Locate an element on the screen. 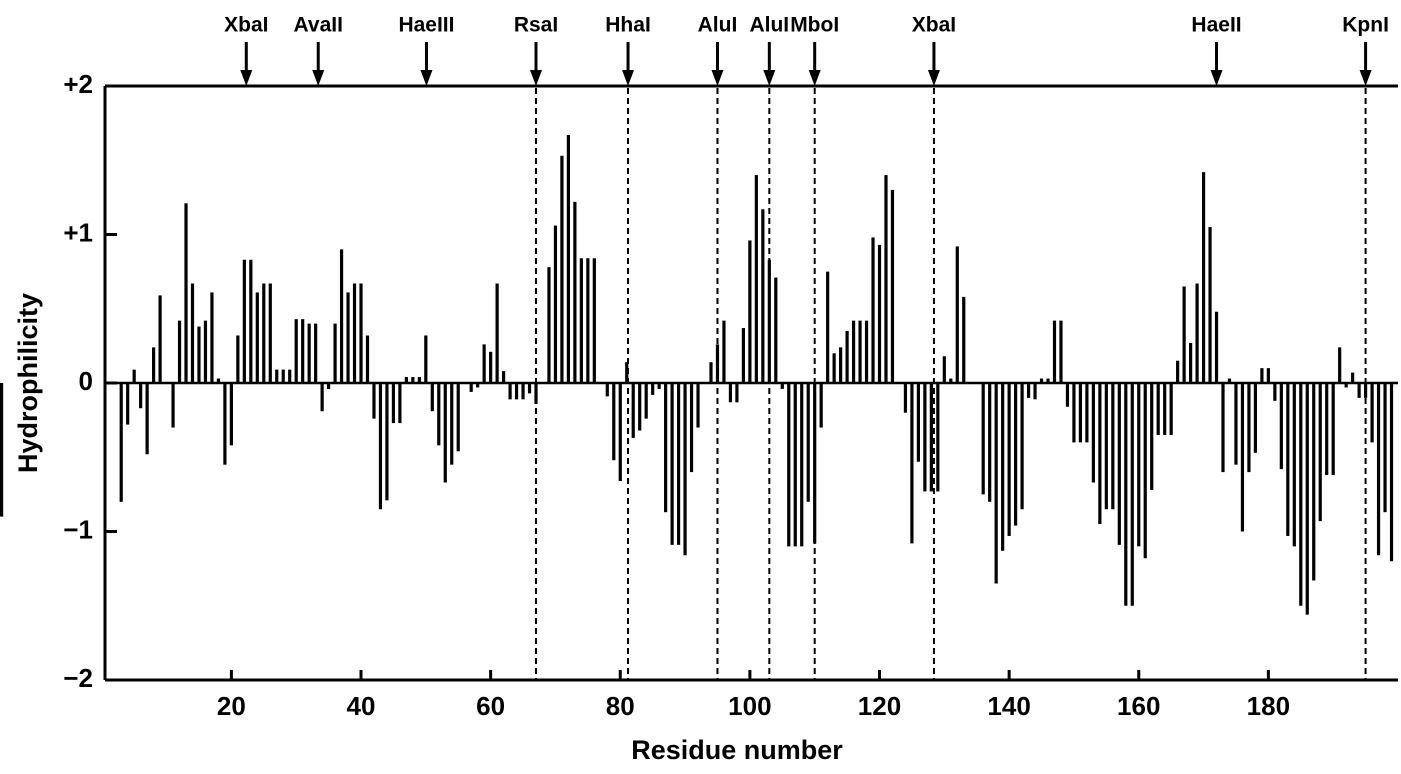  site-label: HhaI is located at coordinates (628, 25).